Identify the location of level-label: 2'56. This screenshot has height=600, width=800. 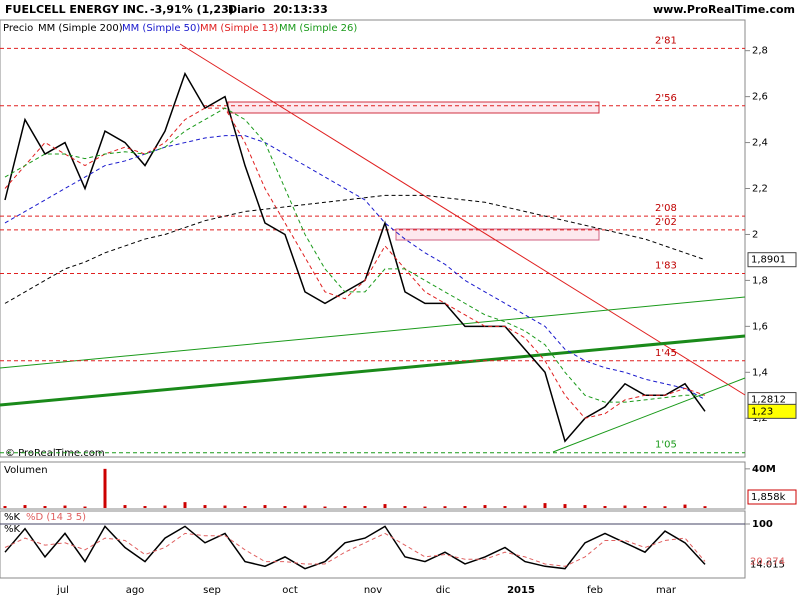
(666, 98).